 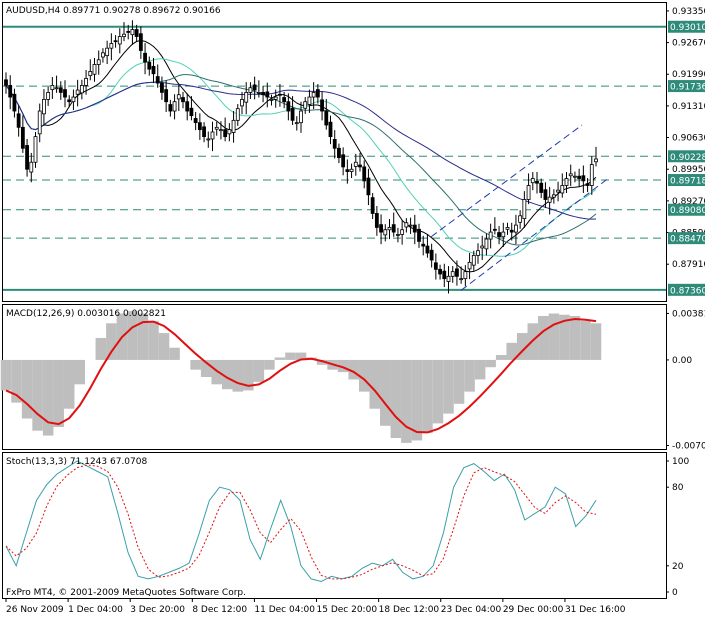 I want to click on level-label: 0.91736, so click(x=687, y=88).